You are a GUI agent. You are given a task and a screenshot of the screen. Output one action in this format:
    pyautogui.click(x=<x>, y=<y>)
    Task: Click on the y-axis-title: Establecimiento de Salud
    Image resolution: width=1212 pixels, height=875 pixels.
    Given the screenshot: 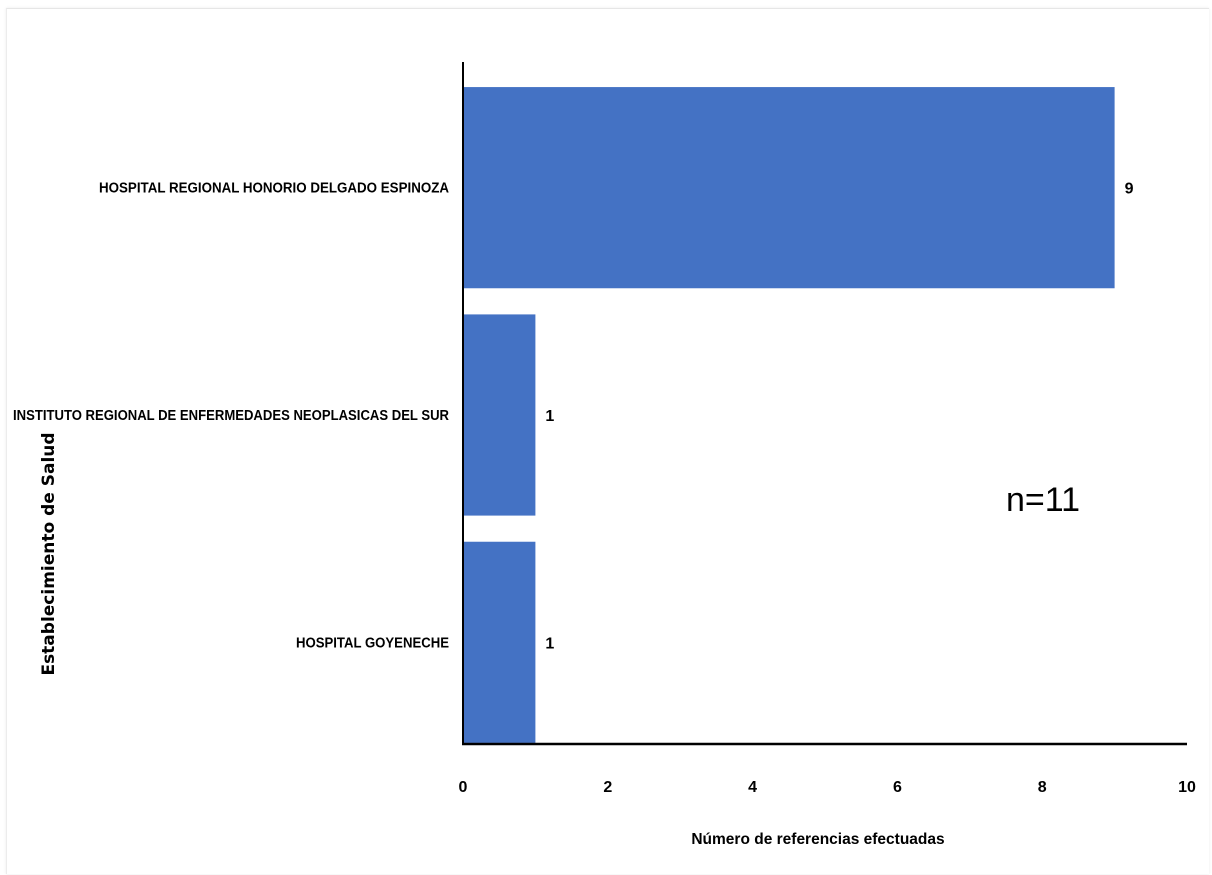 What is the action you would take?
    pyautogui.click(x=49, y=553)
    